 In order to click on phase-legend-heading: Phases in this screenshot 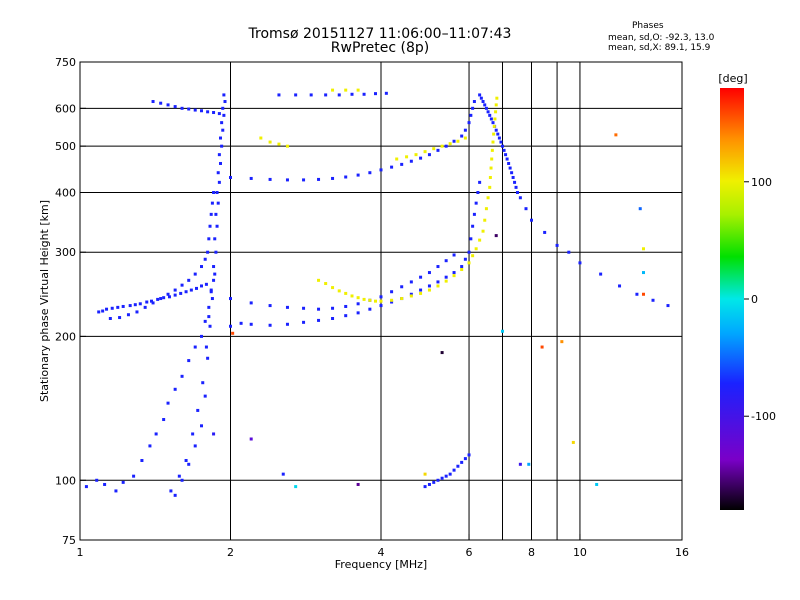, I will do `click(648, 26)`.